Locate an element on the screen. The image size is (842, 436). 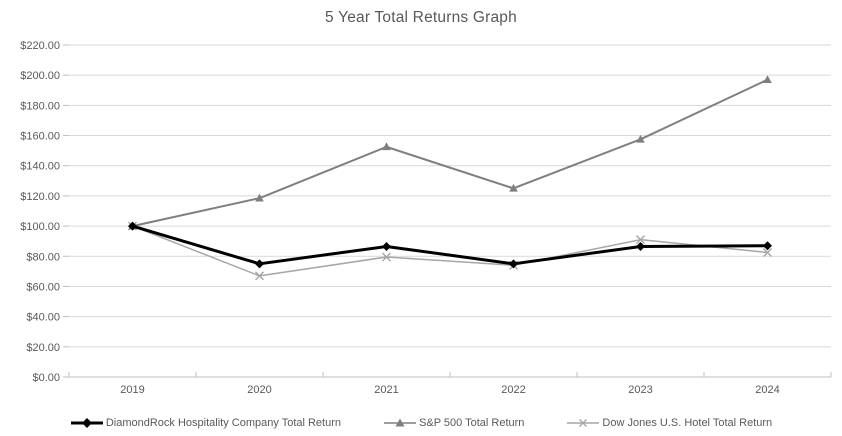
x-axis-tick-label: 2022 is located at coordinates (513, 390).